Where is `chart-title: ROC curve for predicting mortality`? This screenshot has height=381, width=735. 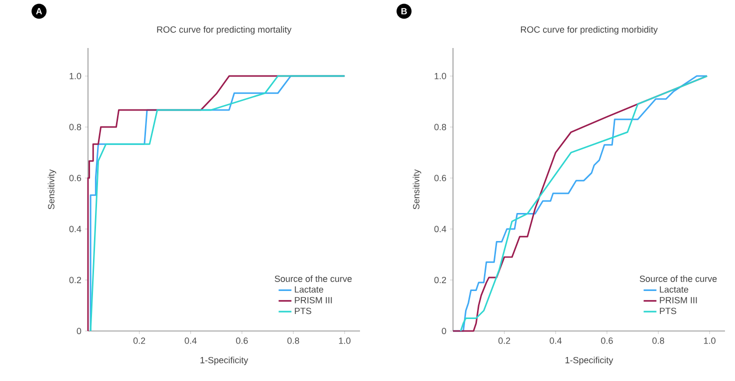 chart-title: ROC curve for predicting mortality is located at coordinates (224, 30).